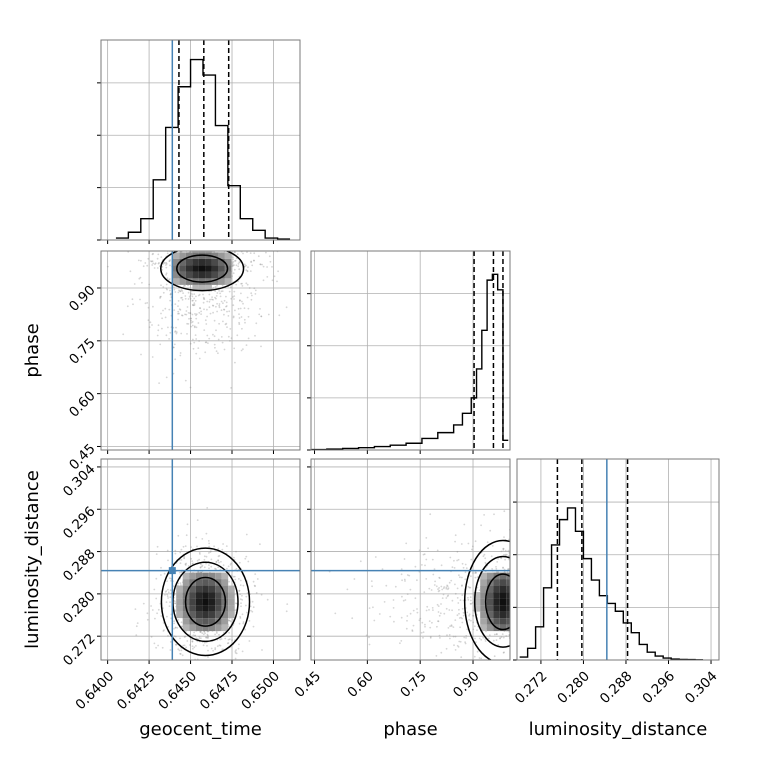 Image resolution: width=760 pixels, height=760 pixels. I want to click on tick-label-y-phase: 0.75, so click(82, 351).